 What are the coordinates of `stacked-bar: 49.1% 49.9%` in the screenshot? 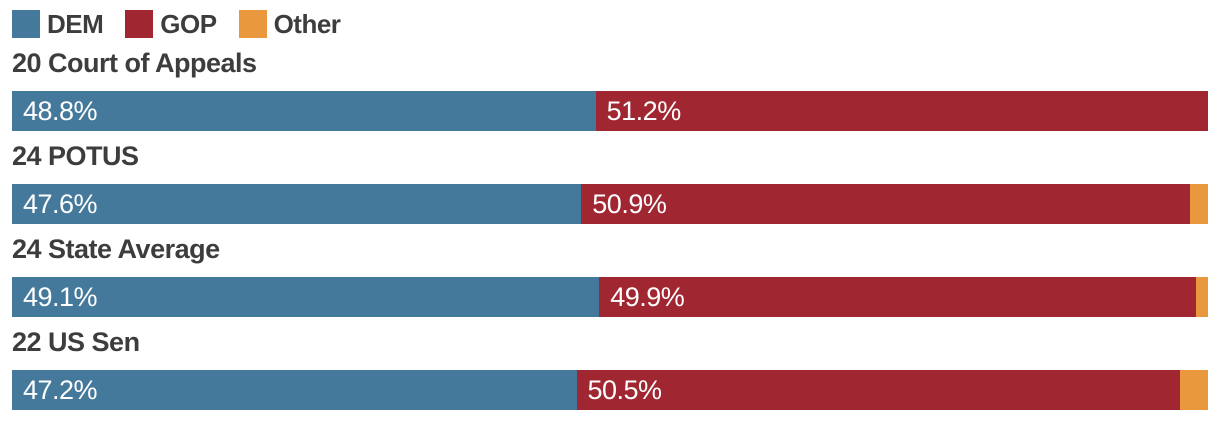 It's located at (610, 297).